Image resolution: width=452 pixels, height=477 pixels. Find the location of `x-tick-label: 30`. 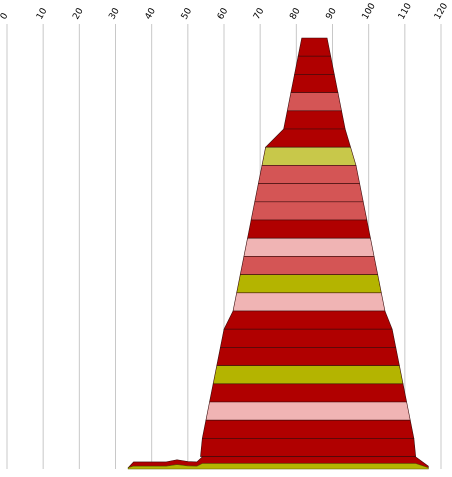

x-tick-label: 30 is located at coordinates (114, 13).